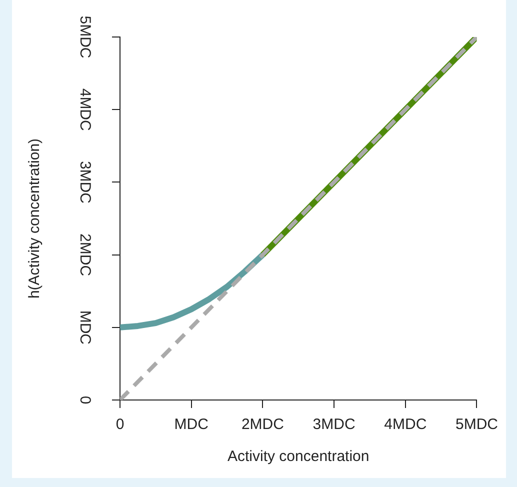 This screenshot has width=517, height=487. Describe the element at coordinates (85, 37) in the screenshot. I see `y-tick-label: 5MDC` at that location.